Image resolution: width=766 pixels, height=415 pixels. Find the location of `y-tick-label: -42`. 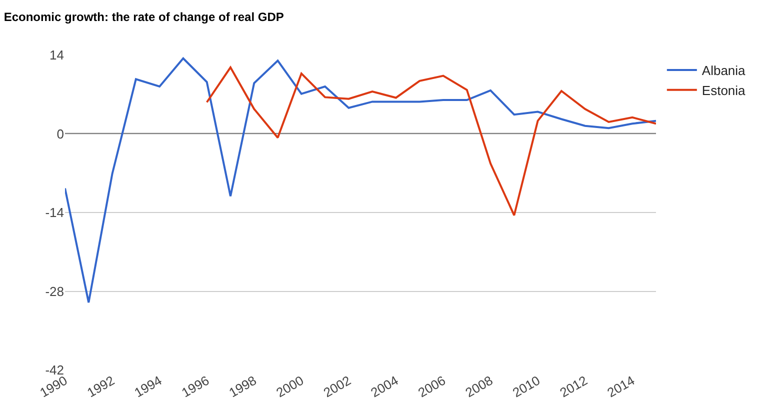

y-tick-label: -42 is located at coordinates (54, 370).